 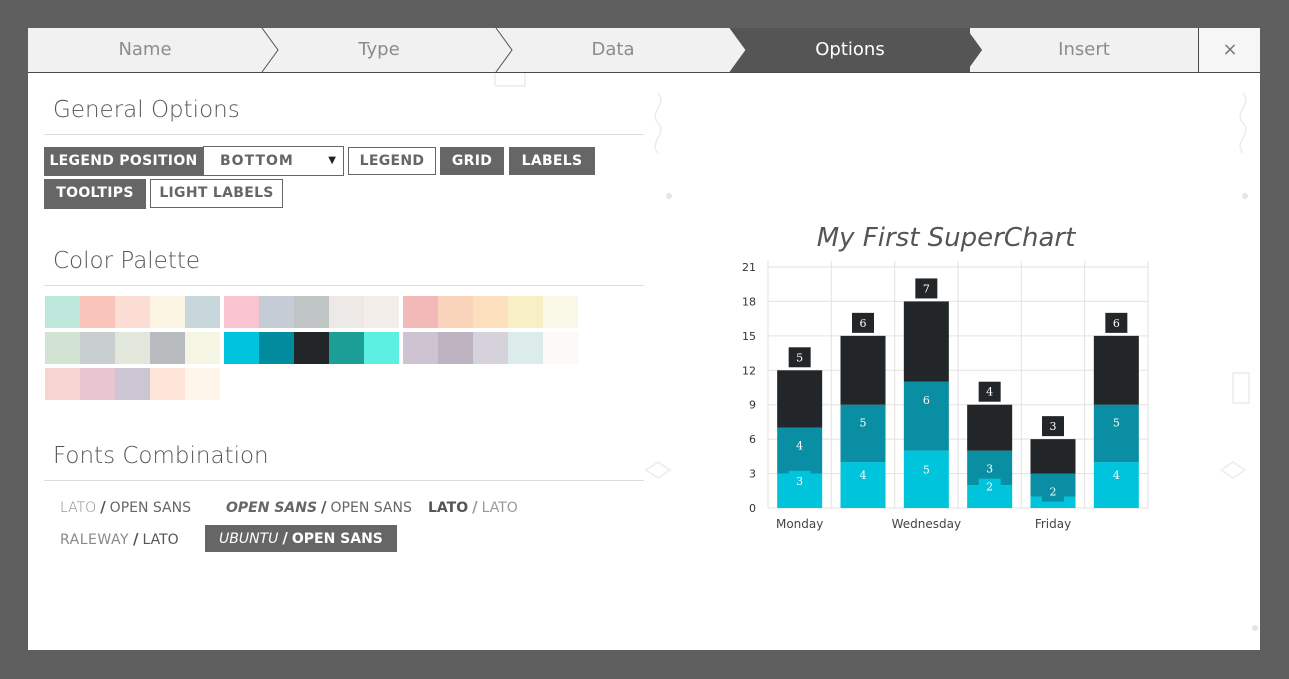 What do you see at coordinates (301, 538) in the screenshot?
I see `font-combo-ubuntu-open-sans: UBUNTU / OPEN SANS` at bounding box center [301, 538].